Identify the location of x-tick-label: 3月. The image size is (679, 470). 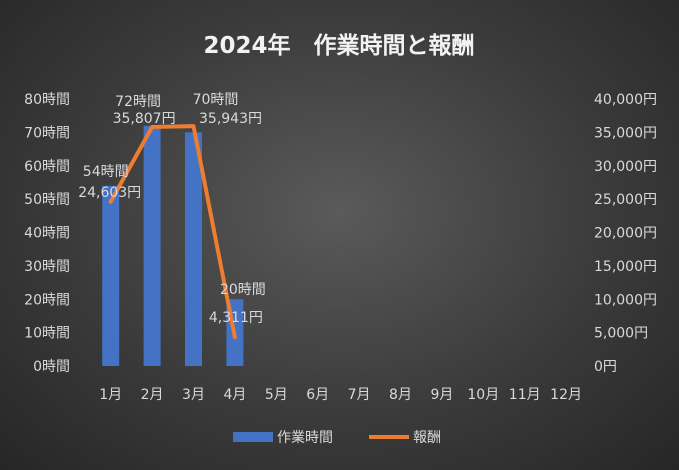
(193, 395).